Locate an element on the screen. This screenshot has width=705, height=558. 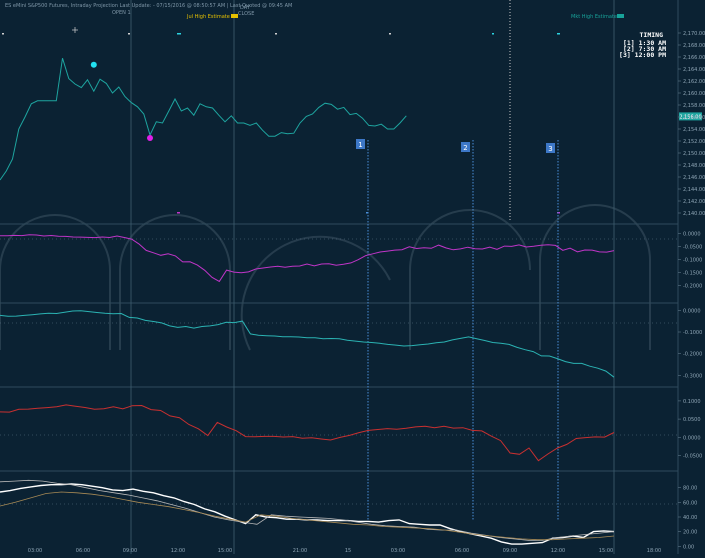
y-tick-label: 2,160.00 is located at coordinates (694, 94).